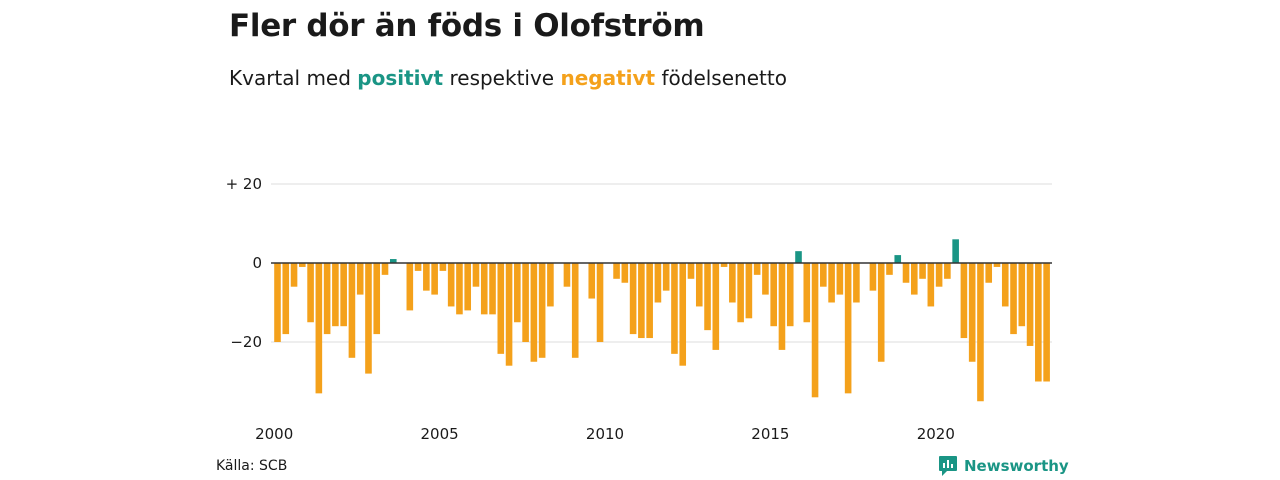  Describe the element at coordinates (244, 263) in the screenshot. I see `y-axis-ticks: + 20 0 −20` at that location.